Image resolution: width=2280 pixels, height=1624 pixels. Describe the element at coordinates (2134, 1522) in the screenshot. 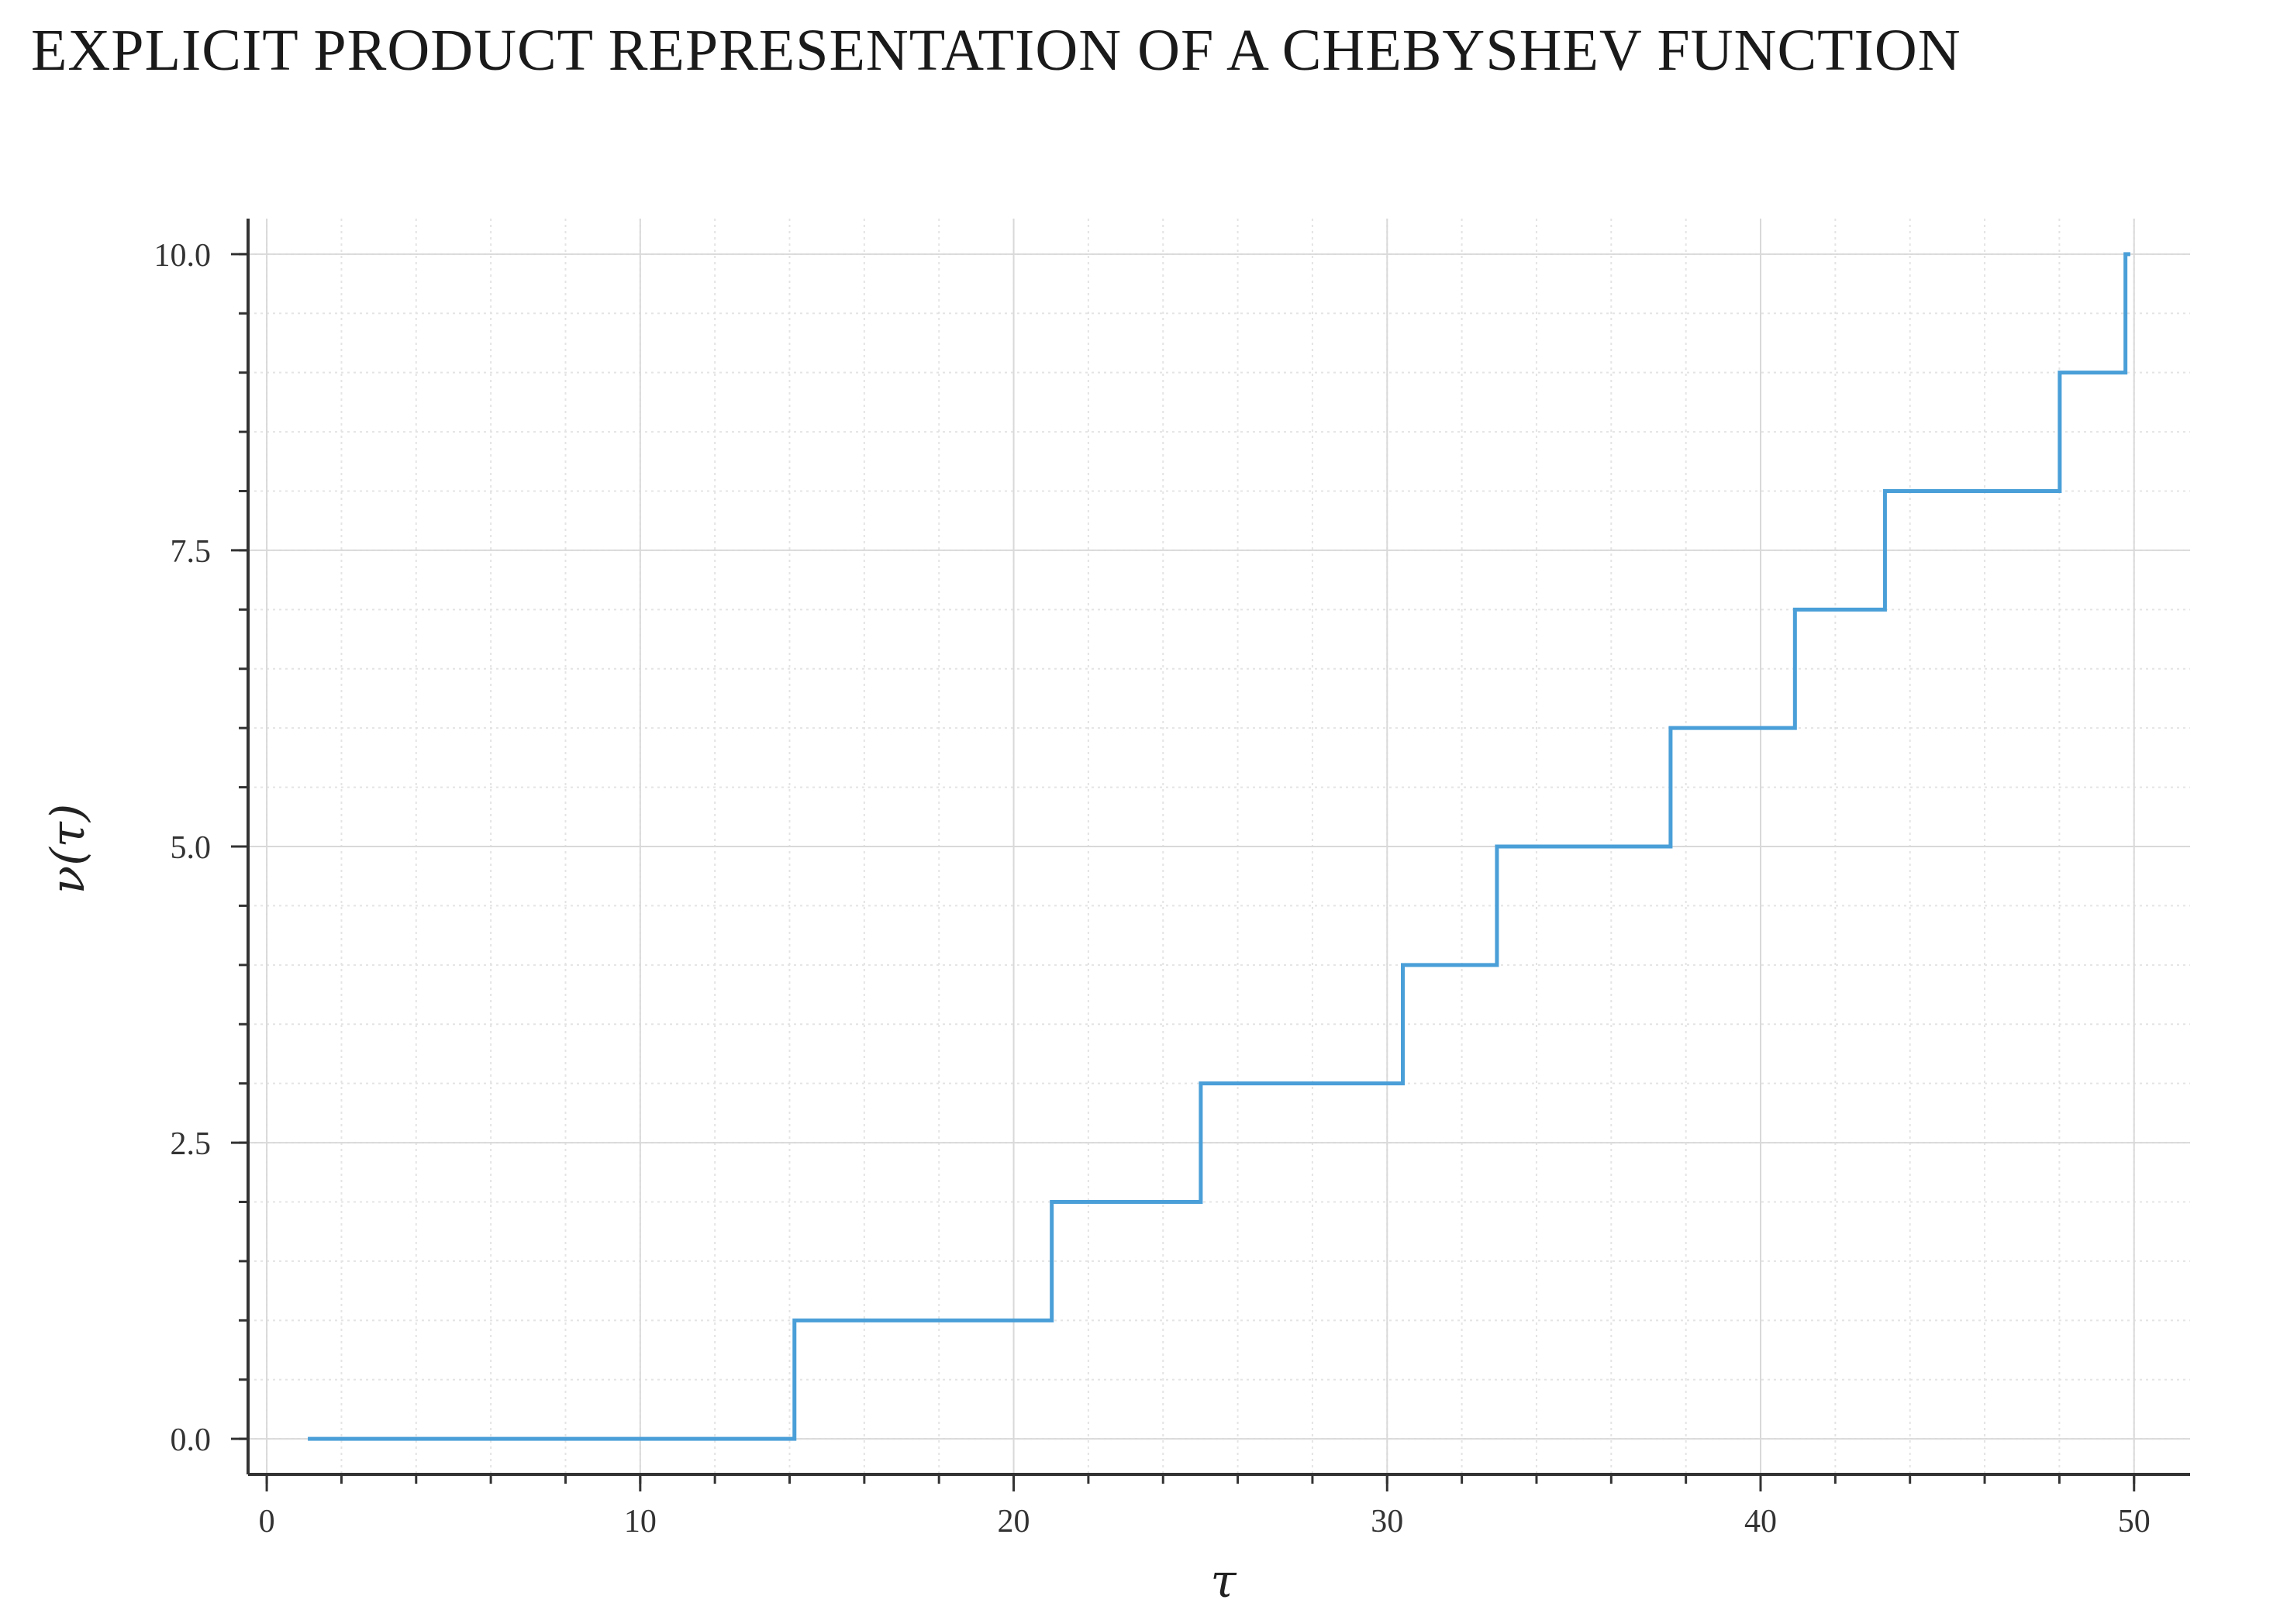

I see `x-tick-label: 50` at that location.